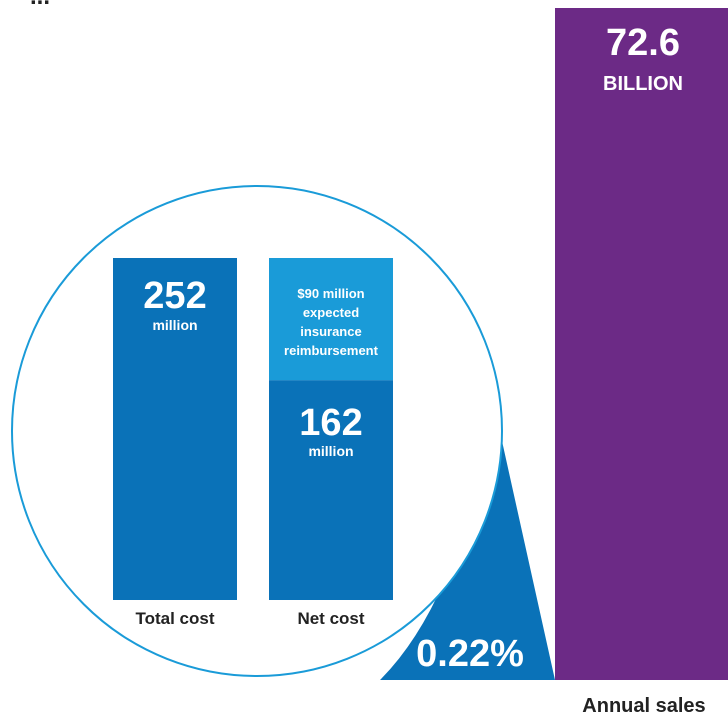 This screenshot has height=722, width=728. I want to click on total-cost-value-label: 252, so click(174, 296).